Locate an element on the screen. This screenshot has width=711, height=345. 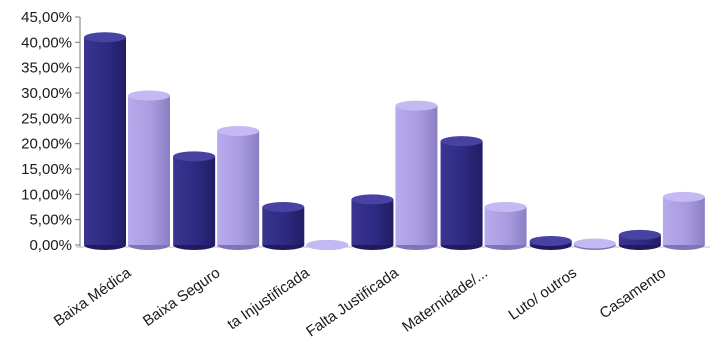
x-tick-label: Baixa Médica is located at coordinates (93, 297).